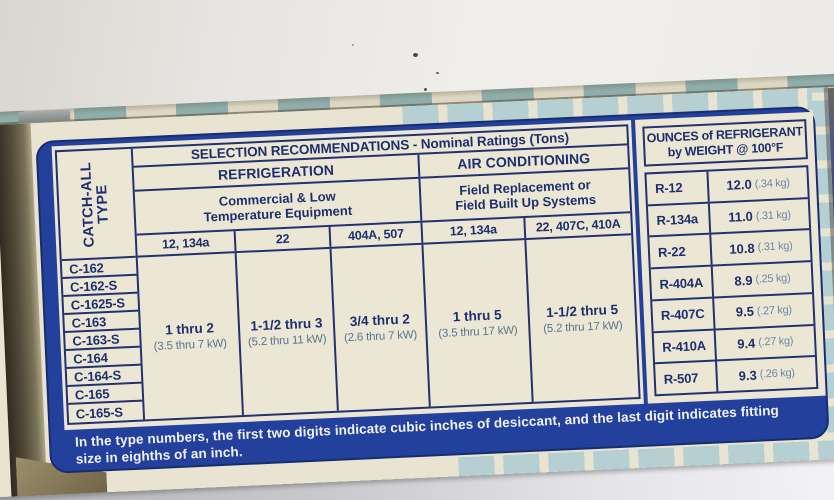  Describe the element at coordinates (283, 239) in the screenshot. I see `column-header: 22` at that location.